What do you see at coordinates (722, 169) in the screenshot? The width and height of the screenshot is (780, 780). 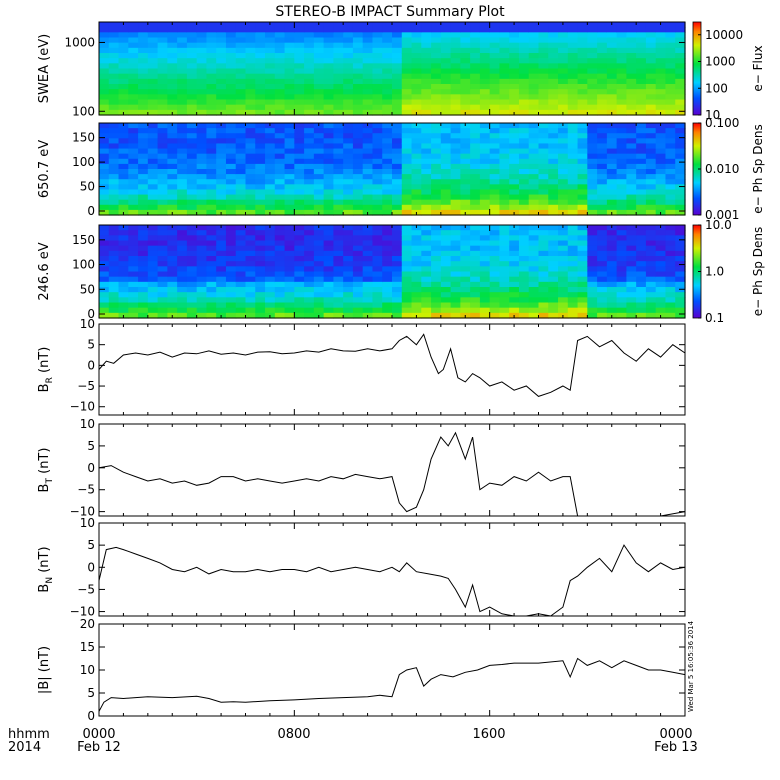 I see `colorbar-tick-label: 0.010` at bounding box center [722, 169].